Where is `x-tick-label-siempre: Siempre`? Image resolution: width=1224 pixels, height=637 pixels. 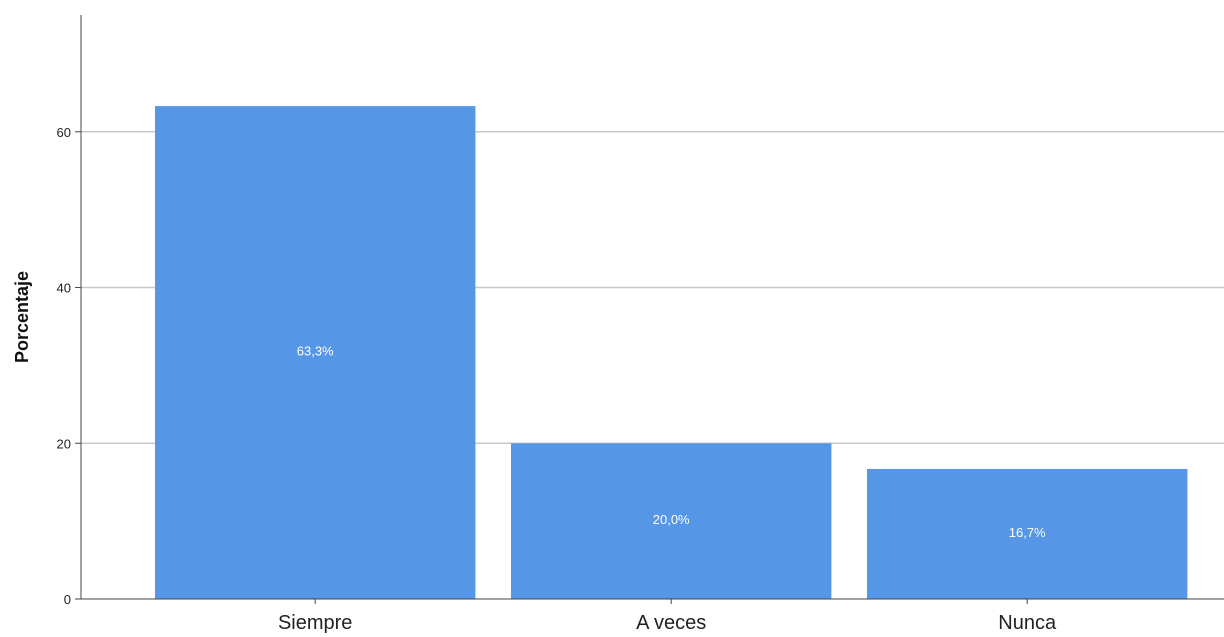
x-tick-label-siempre: Siempre is located at coordinates (315, 623).